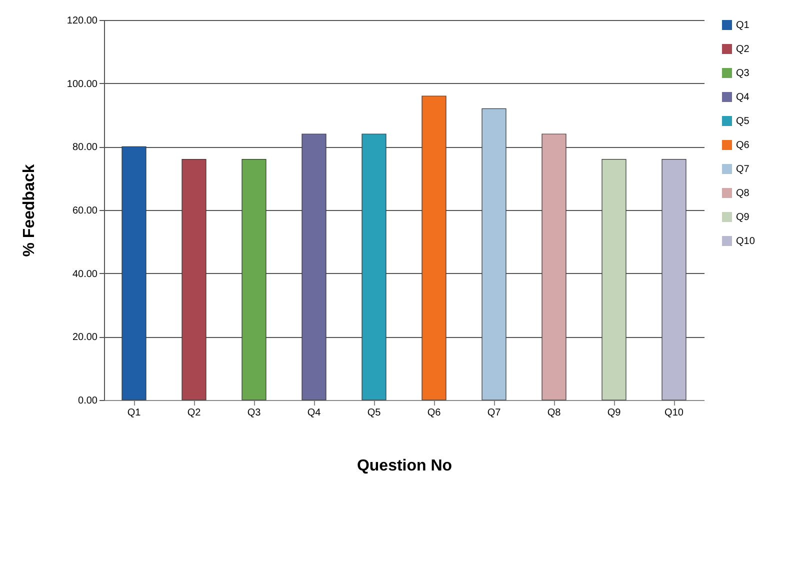 This screenshot has height=563, width=806. What do you see at coordinates (674, 413) in the screenshot?
I see `x-tick-label: Q10` at bounding box center [674, 413].